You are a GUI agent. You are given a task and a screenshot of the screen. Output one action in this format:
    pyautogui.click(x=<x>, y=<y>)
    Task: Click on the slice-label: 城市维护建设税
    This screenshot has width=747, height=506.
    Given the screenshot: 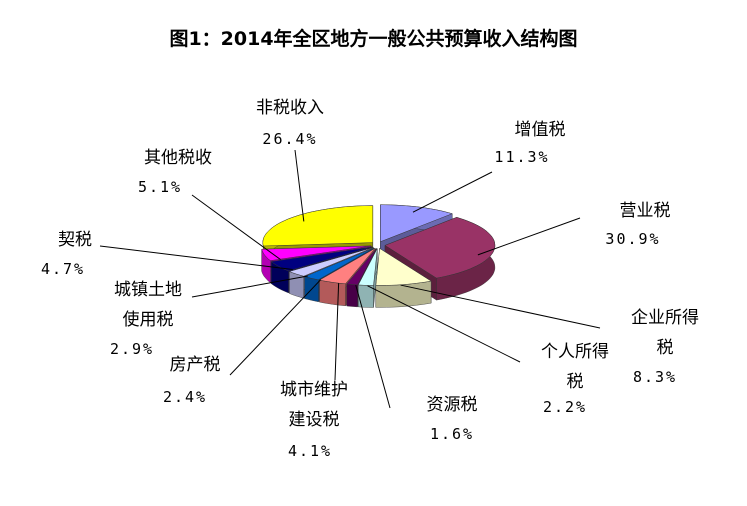 What is the action you would take?
    pyautogui.click(x=314, y=405)
    